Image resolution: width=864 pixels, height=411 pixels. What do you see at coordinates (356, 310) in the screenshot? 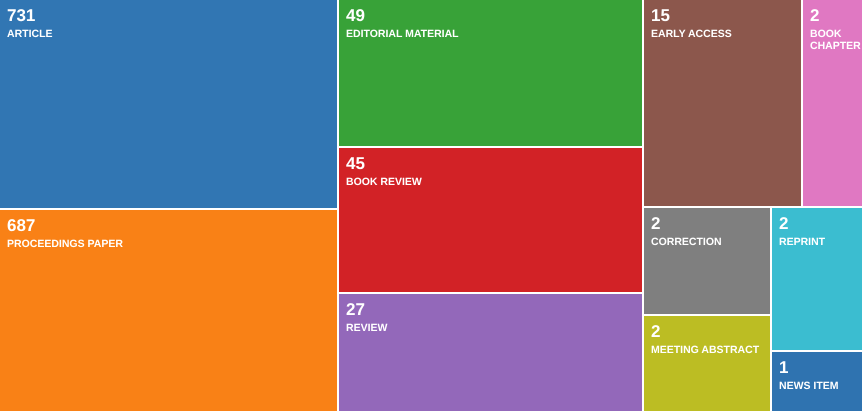
I see `data-label: 27` at bounding box center [356, 310].